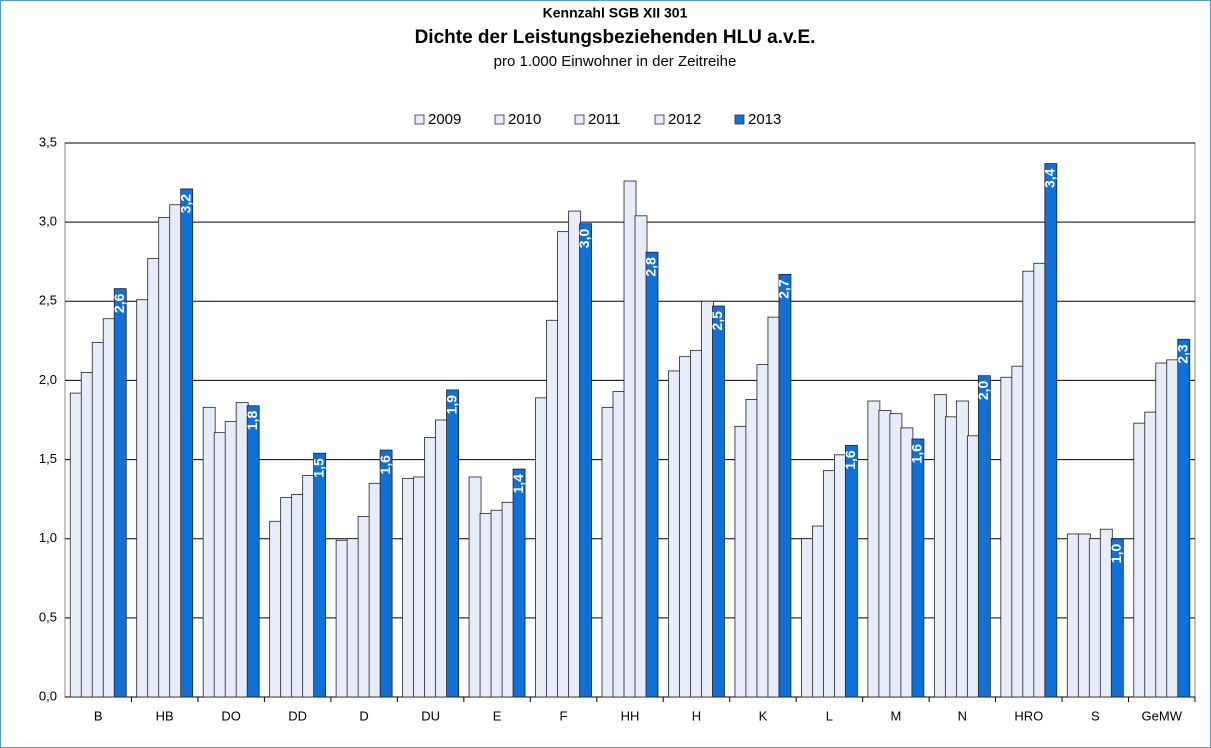 The height and width of the screenshot is (748, 1211). What do you see at coordinates (604, 119) in the screenshot?
I see `legend-label: 2011` at bounding box center [604, 119].